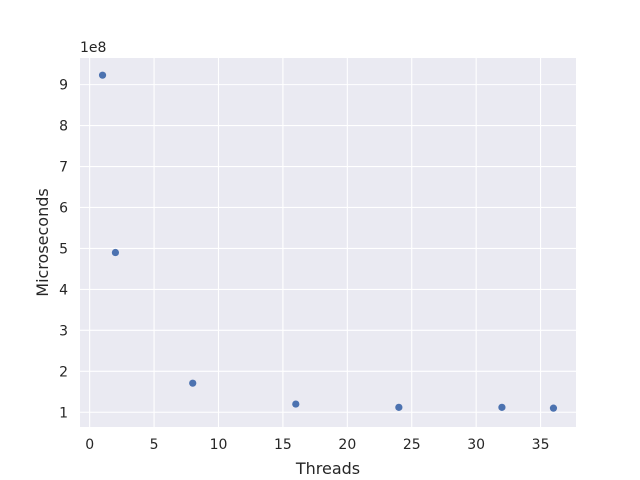  Describe the element at coordinates (63, 290) in the screenshot. I see `y-tick-label: 4` at that location.